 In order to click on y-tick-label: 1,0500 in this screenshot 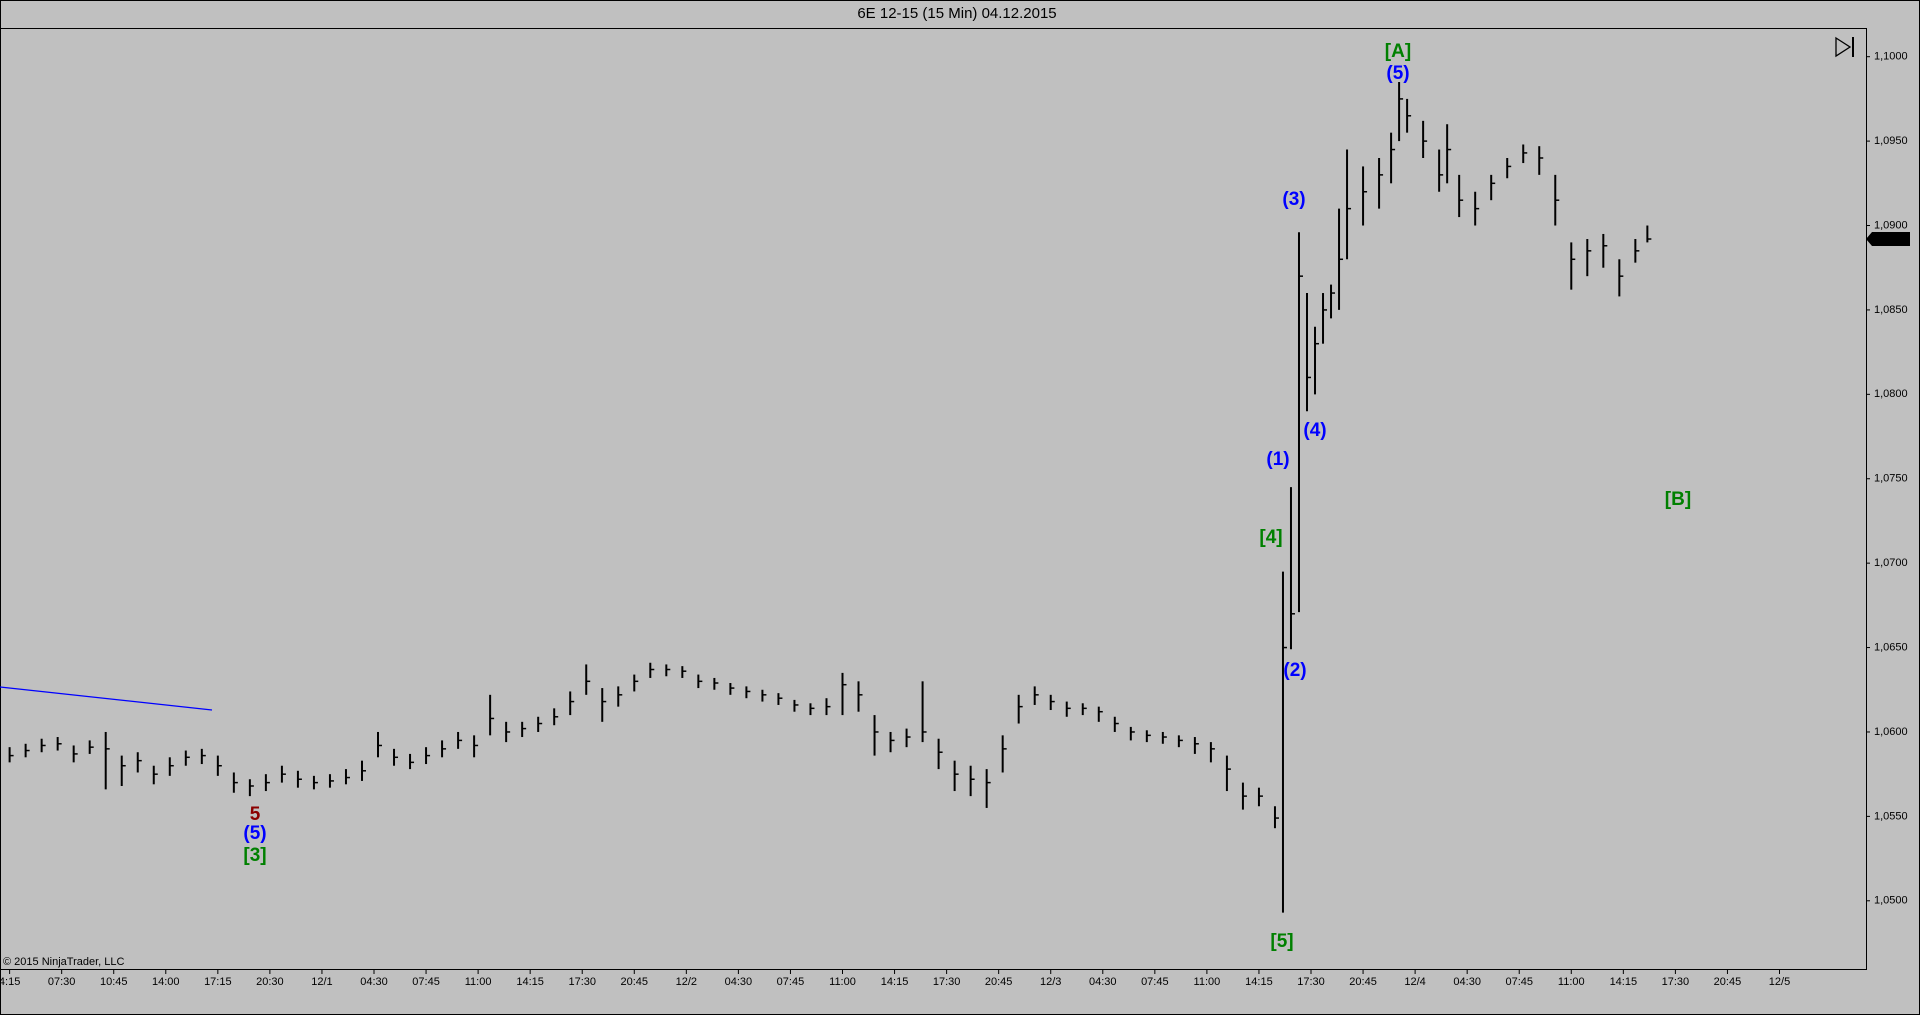, I will do `click(1891, 901)`.